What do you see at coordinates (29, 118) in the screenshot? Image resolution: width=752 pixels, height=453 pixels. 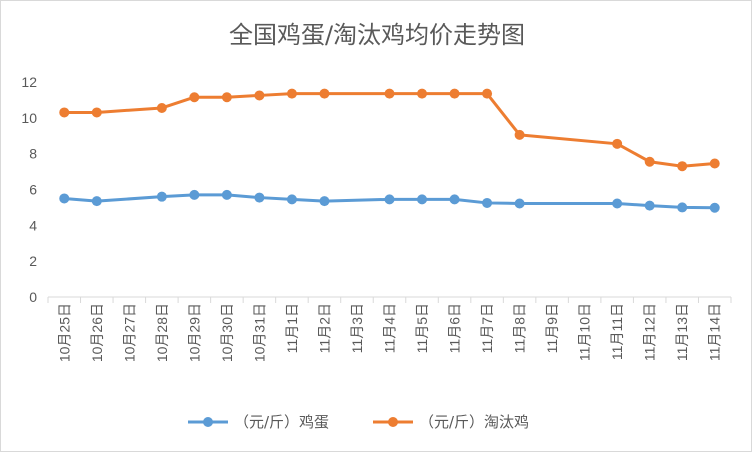 I see `y-tick-label: 10` at bounding box center [29, 118].